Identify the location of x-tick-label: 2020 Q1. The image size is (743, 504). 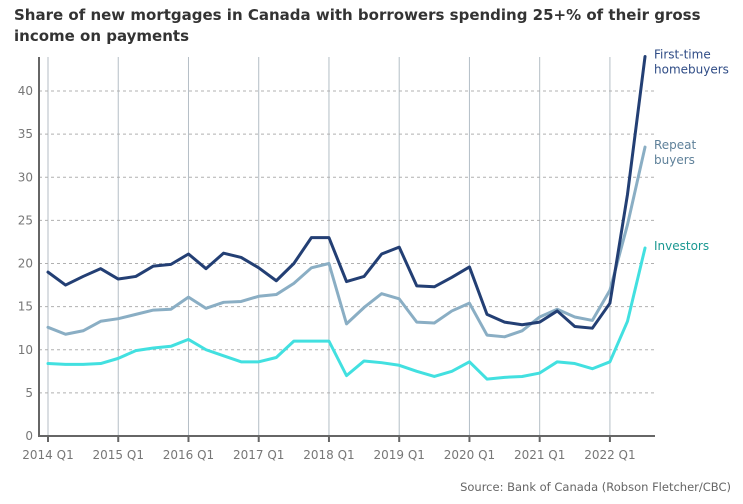
(469, 455).